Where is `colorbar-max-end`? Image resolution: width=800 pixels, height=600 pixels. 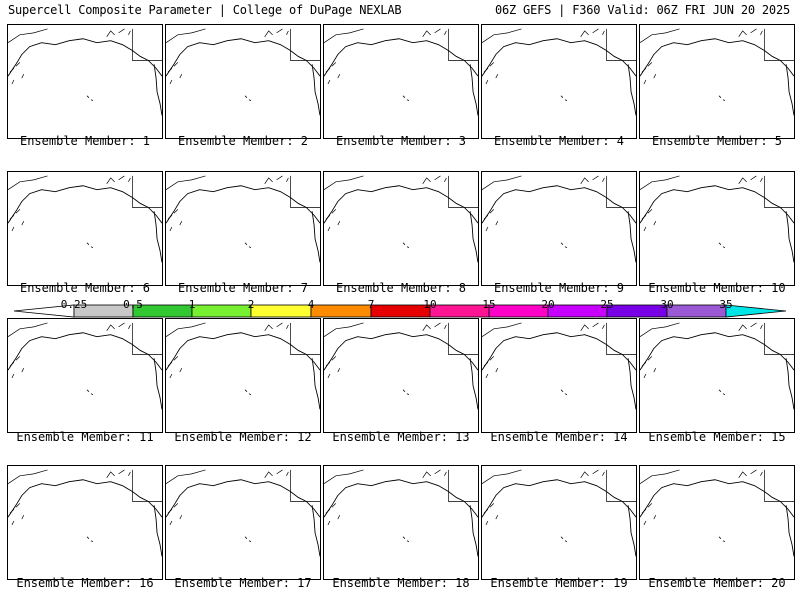
colorbar-max-end is located at coordinates (756, 311).